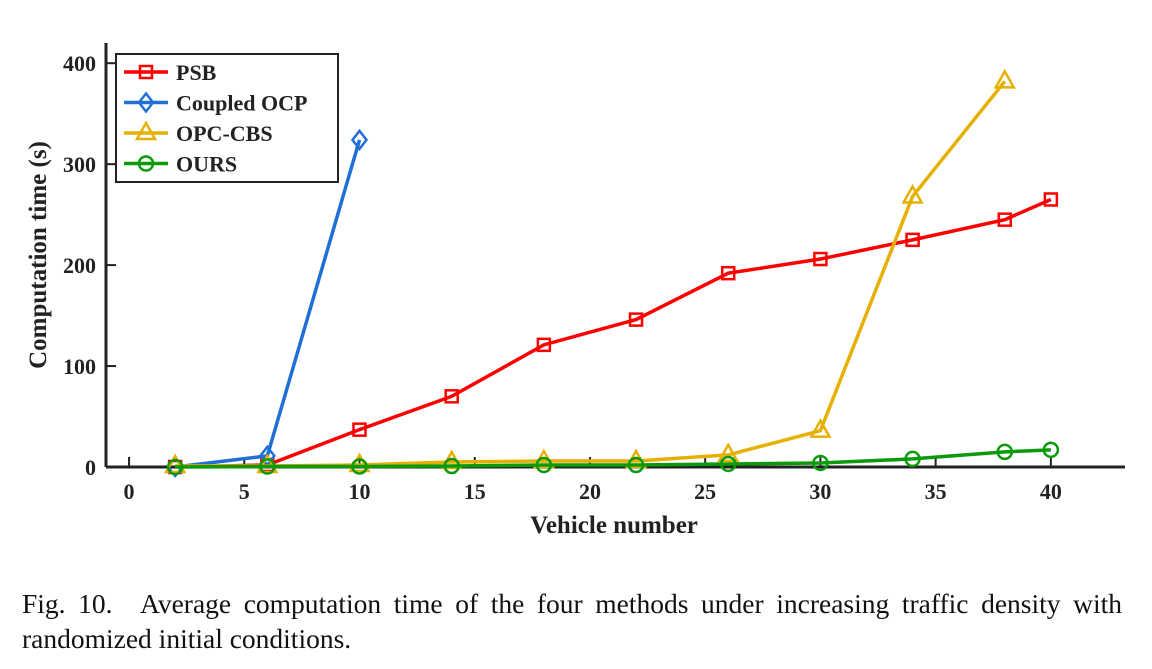  Describe the element at coordinates (820, 491) in the screenshot. I see `x-tick-label: 30` at that location.